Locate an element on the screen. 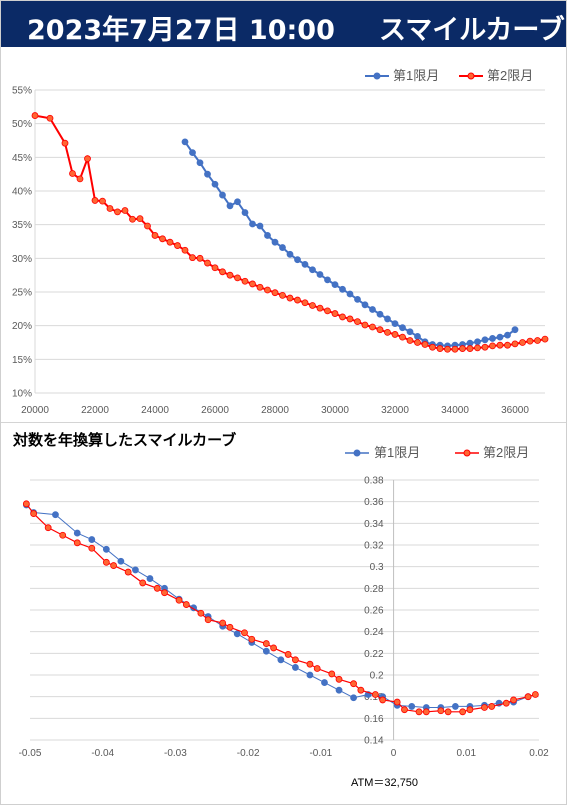 The image size is (567, 805). y-tick-label: 0.14 is located at coordinates (374, 741).